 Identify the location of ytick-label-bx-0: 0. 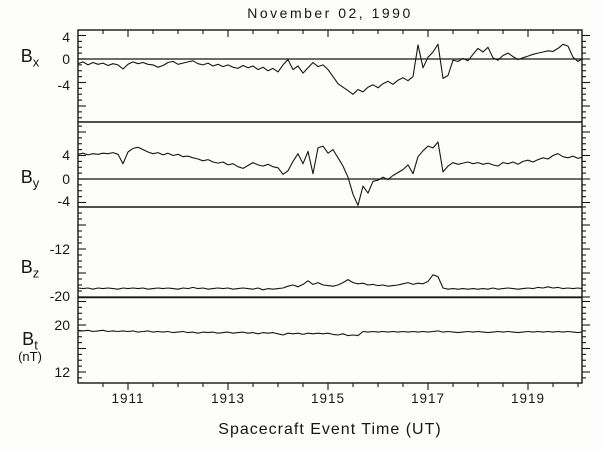
(66, 59).